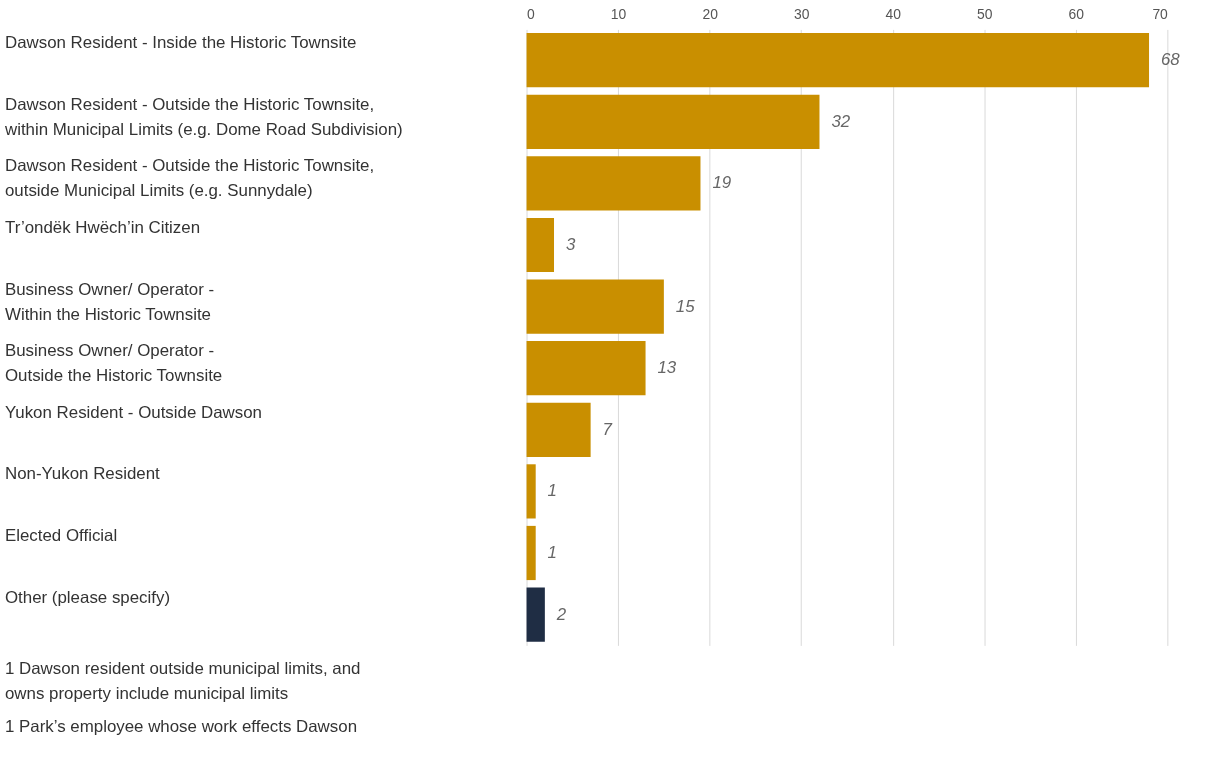  Describe the element at coordinates (607, 429) in the screenshot. I see `data-label: 7` at that location.